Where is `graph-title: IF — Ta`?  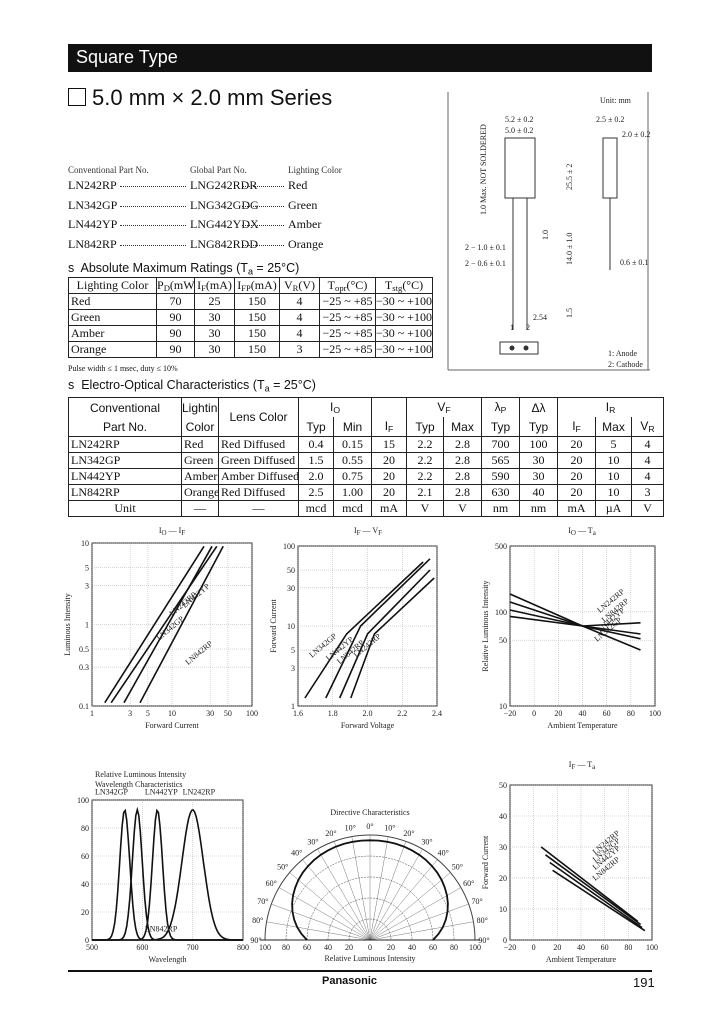
graph-title: IF — Ta is located at coordinates (582, 765).